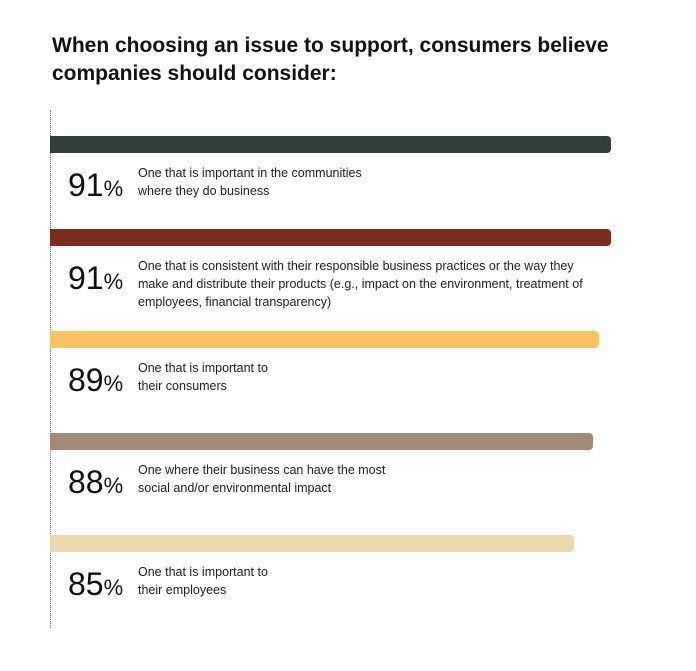 The height and width of the screenshot is (671, 696). I want to click on value-label: 89%, so click(95, 382).